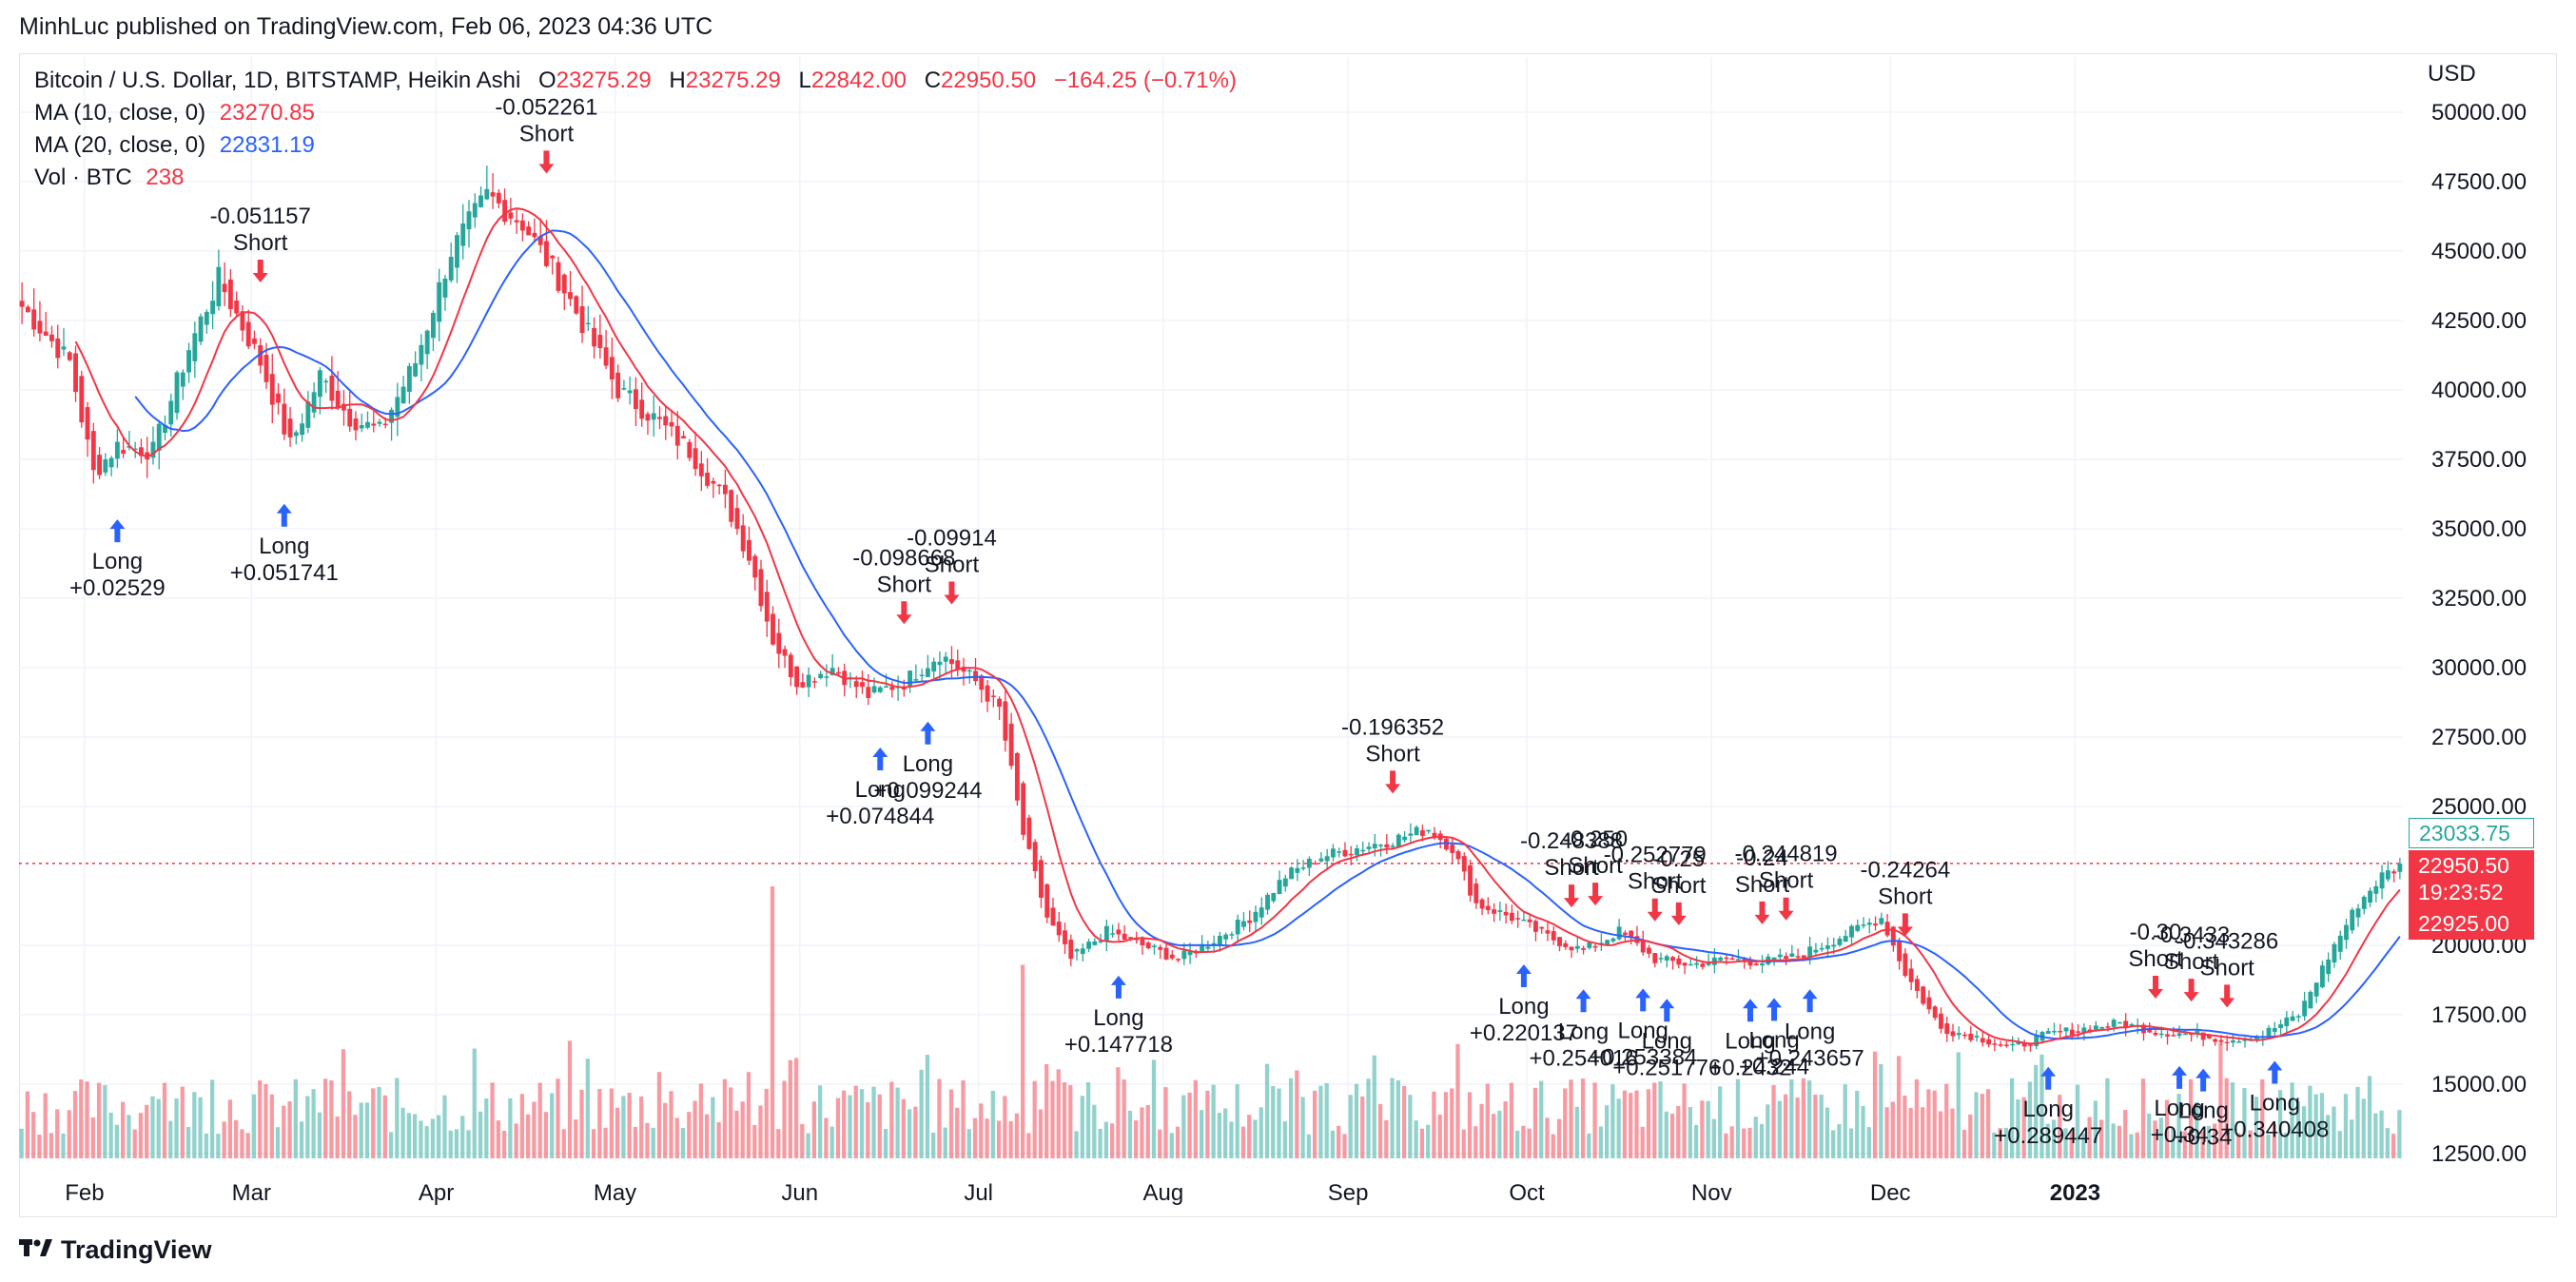  Describe the element at coordinates (635, 178) in the screenshot. I see `volume-row: Vol · BTC 238` at that location.